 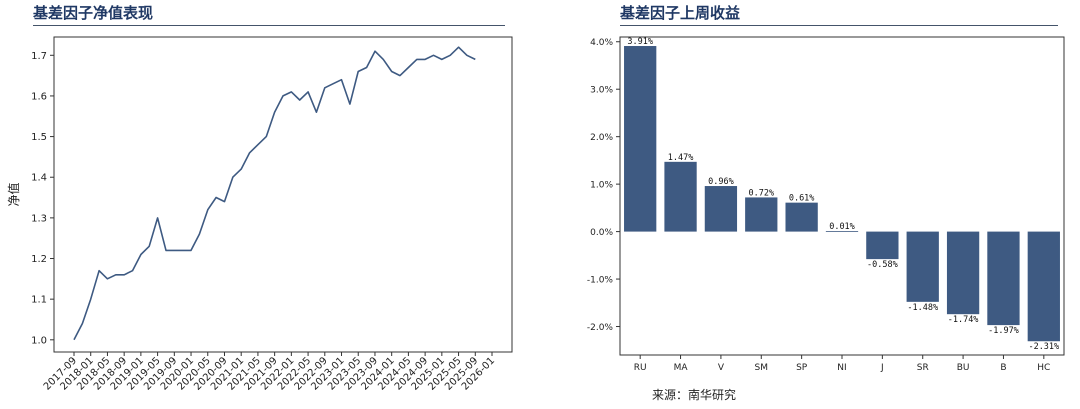 I want to click on left-chart-title: 基差因子净值表现, so click(x=93, y=13).